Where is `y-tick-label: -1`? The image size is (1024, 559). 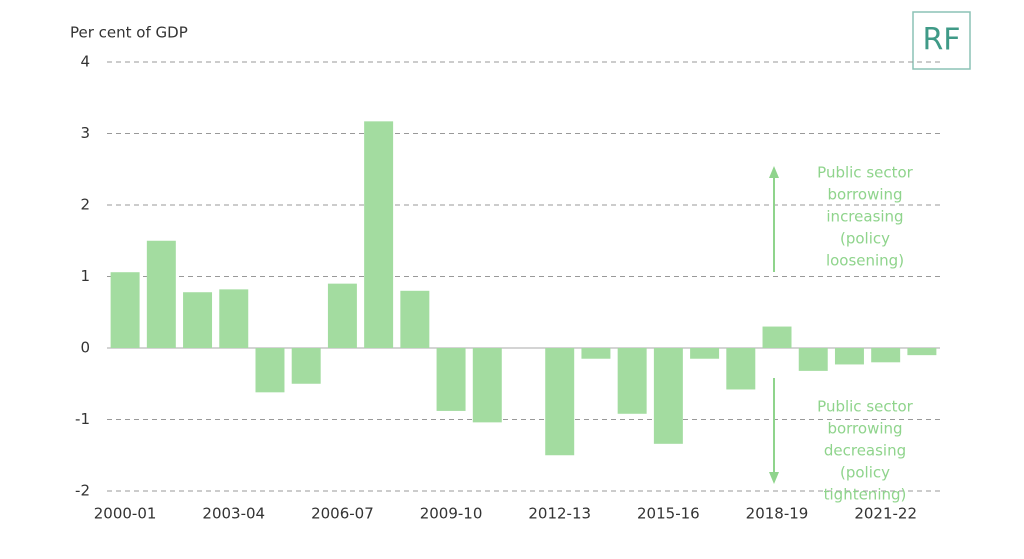 y-tick-label: -1 is located at coordinates (82, 419).